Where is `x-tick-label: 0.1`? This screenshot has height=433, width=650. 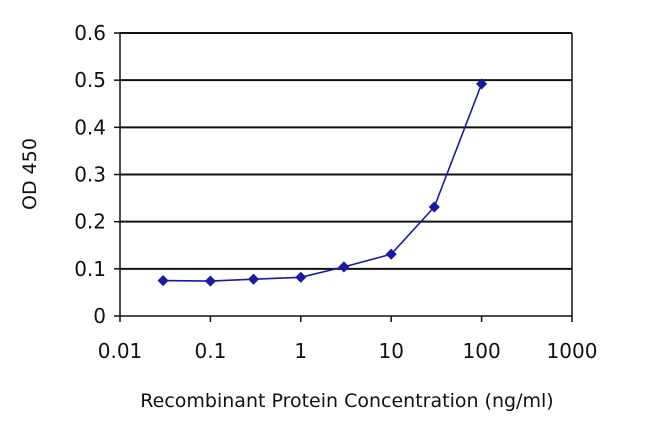
x-tick-label: 0.1 is located at coordinates (210, 351).